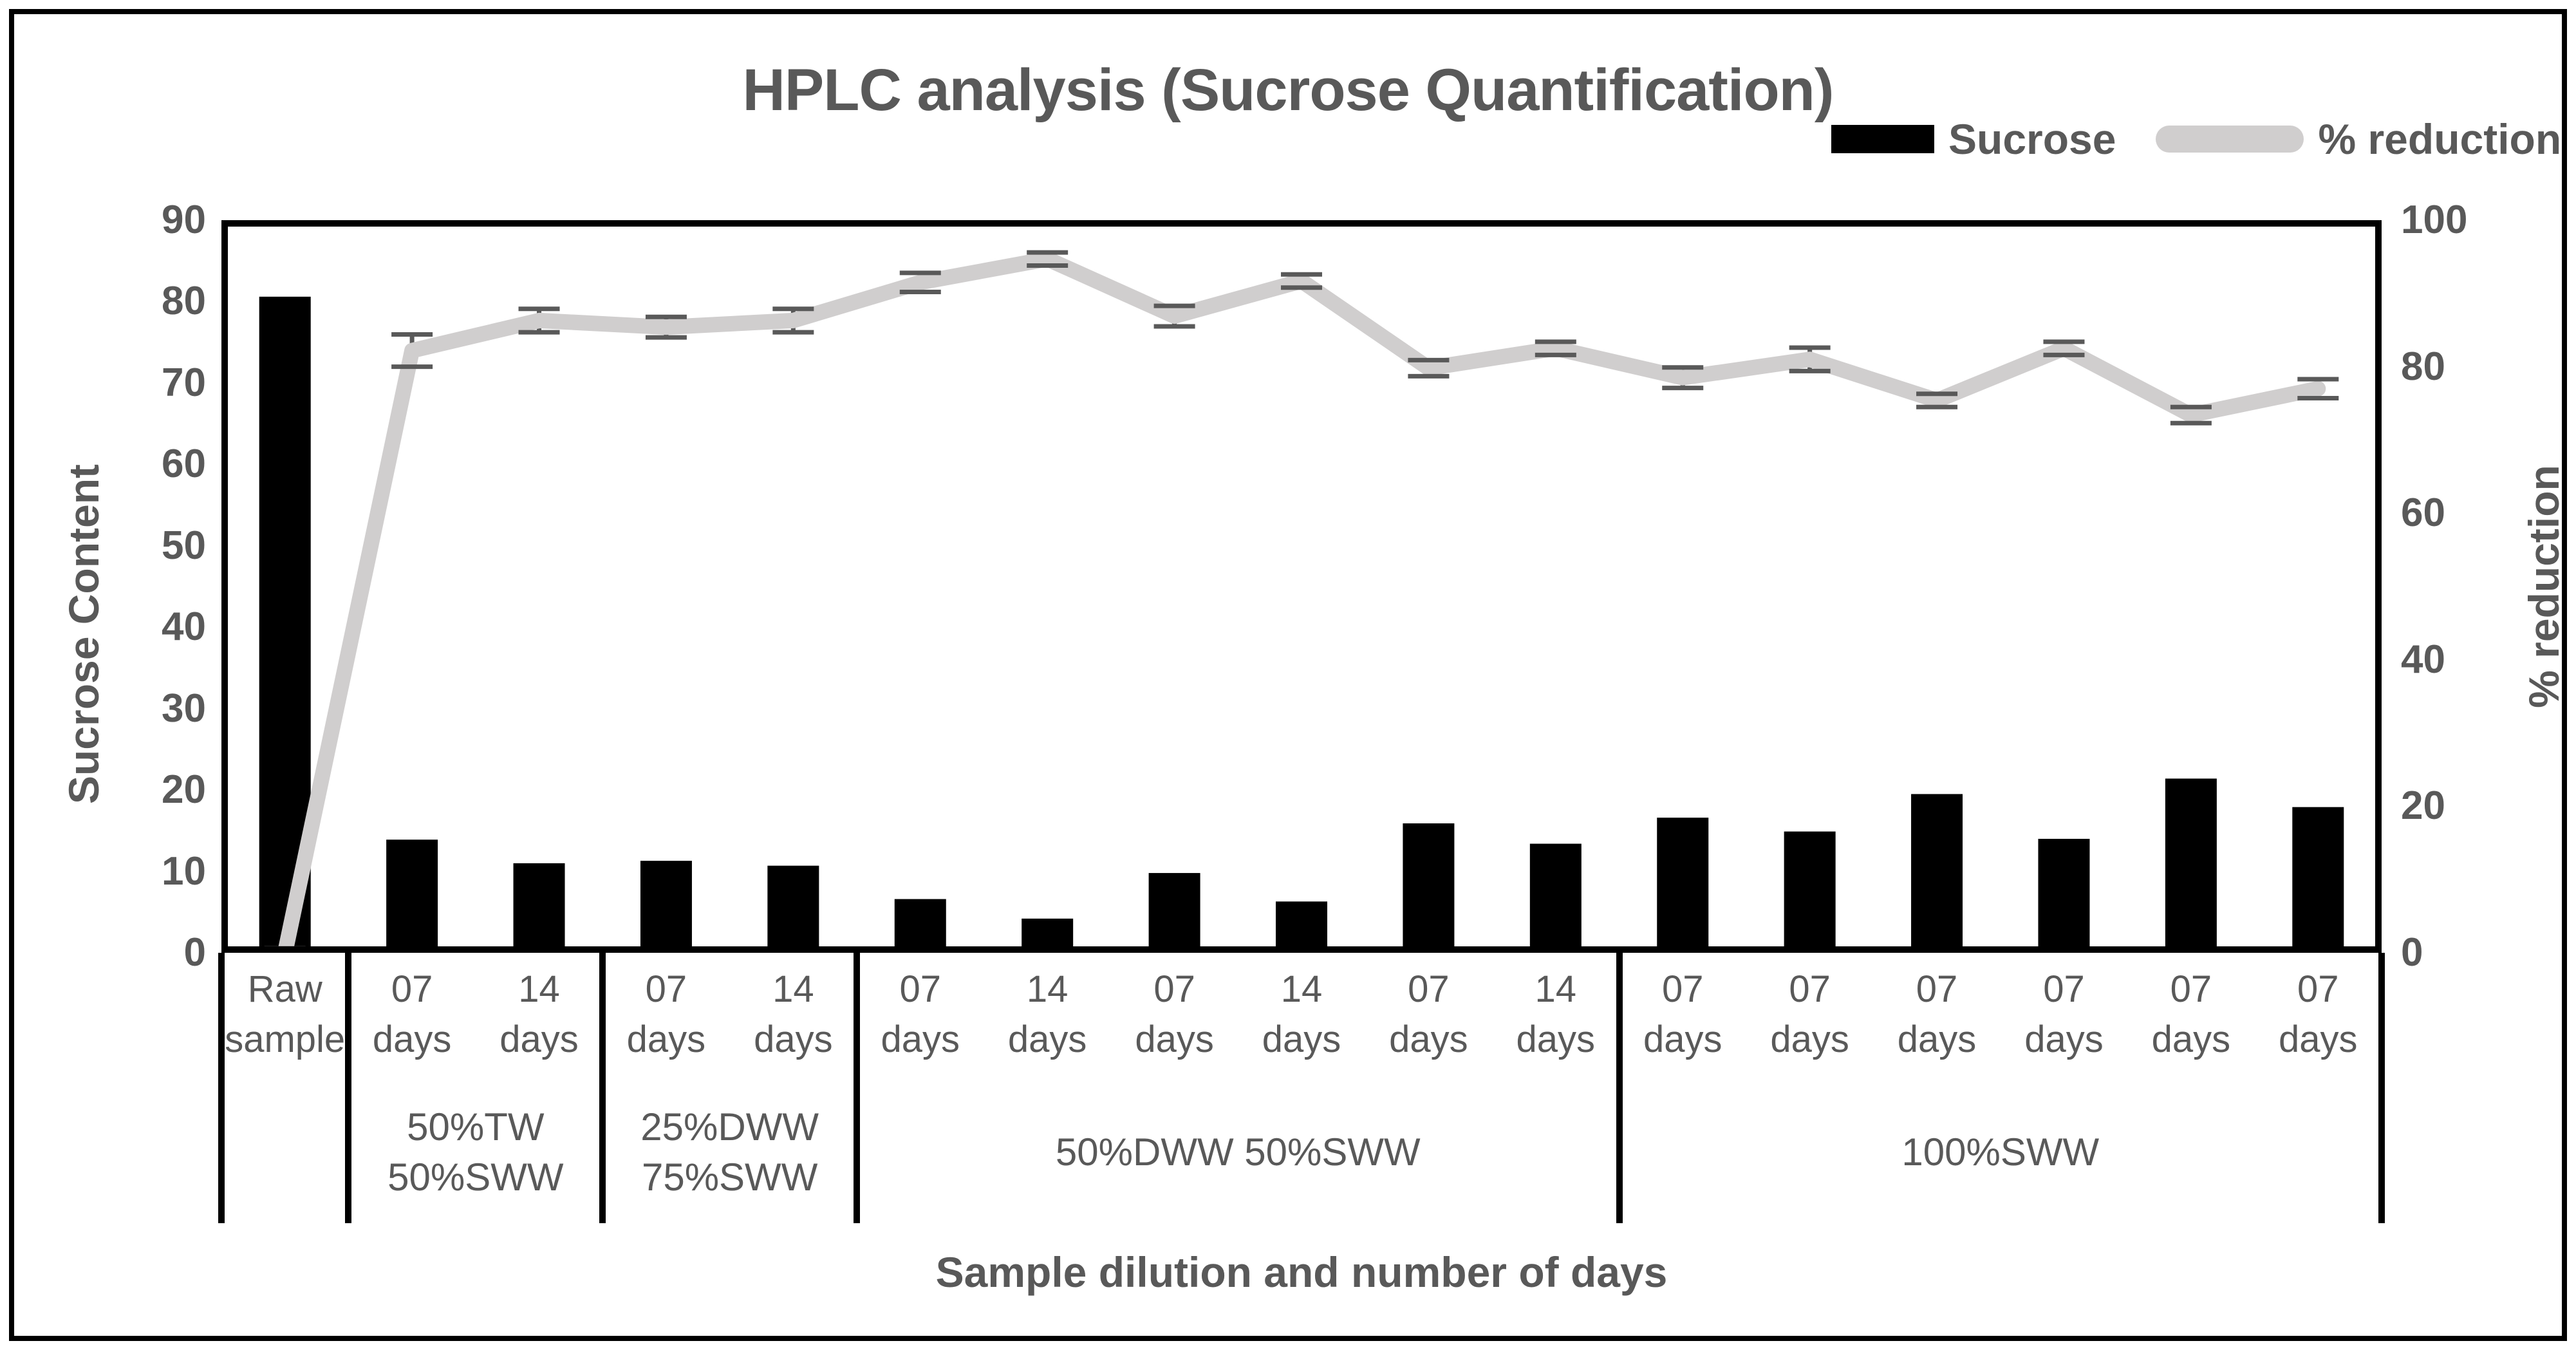 The image size is (2576, 1350). What do you see at coordinates (2001, 1152) in the screenshot?
I see `group-label: 100%SWW` at bounding box center [2001, 1152].